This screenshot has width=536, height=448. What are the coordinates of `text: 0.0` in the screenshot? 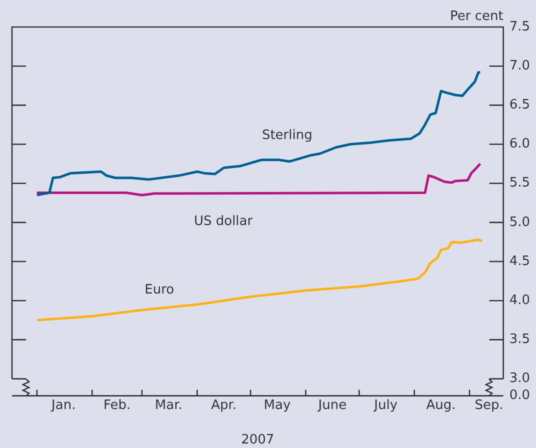 It's located at (519, 396).